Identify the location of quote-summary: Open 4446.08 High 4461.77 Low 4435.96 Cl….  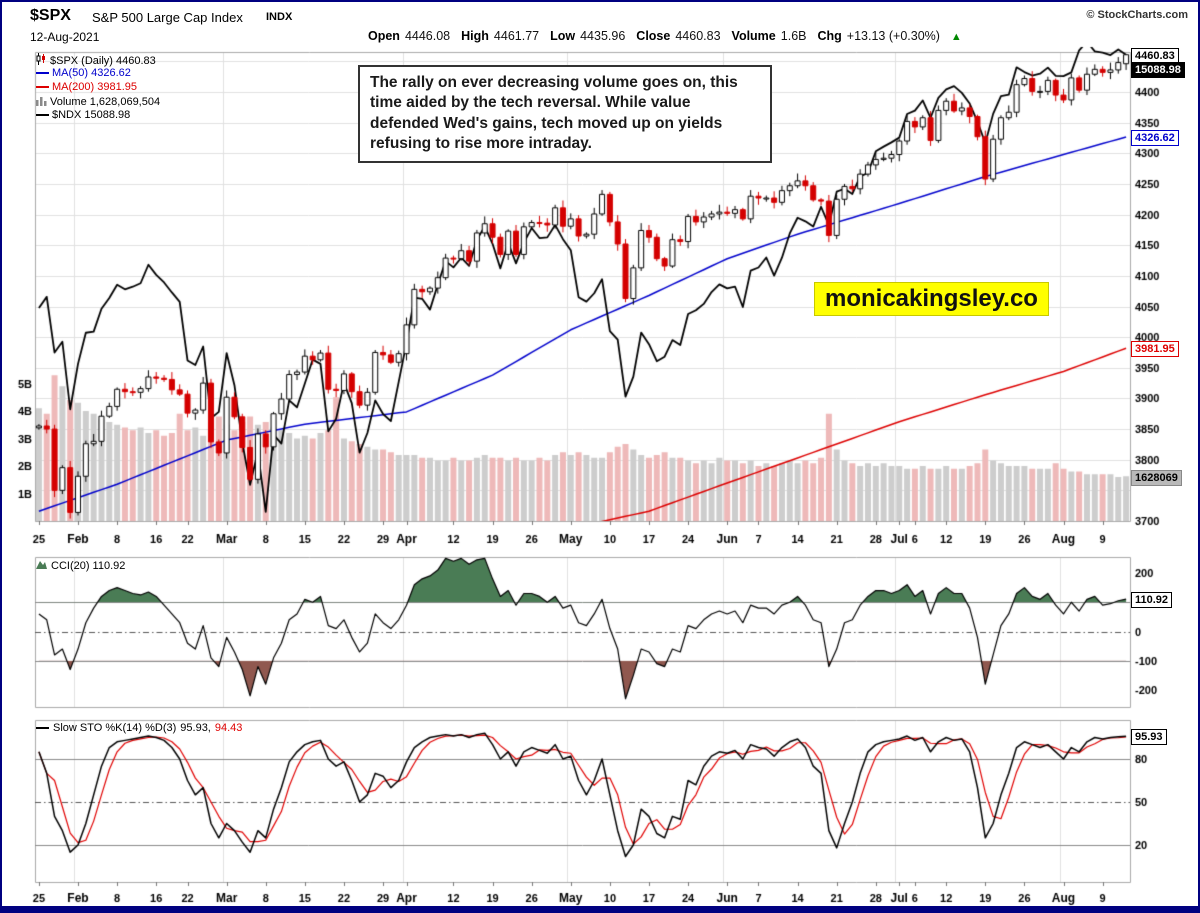
(665, 36).